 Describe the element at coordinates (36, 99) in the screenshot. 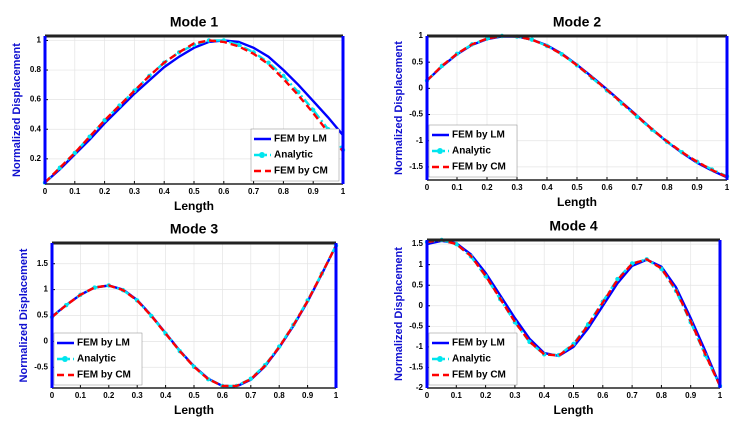

I see `y-tick-label: 0.6` at that location.